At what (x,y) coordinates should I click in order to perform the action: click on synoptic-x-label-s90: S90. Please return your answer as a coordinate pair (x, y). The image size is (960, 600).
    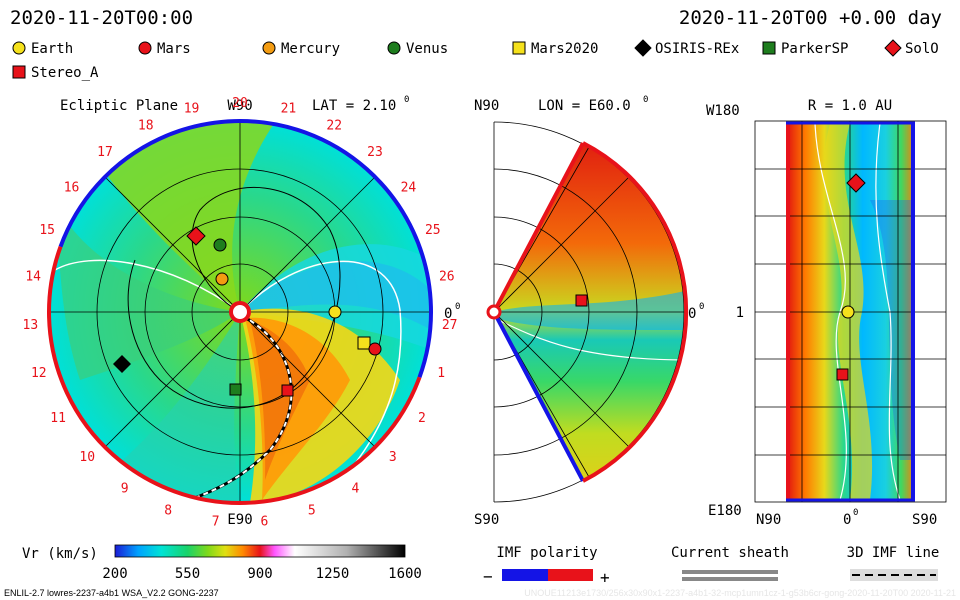
    Looking at the image, I should click on (924, 520).